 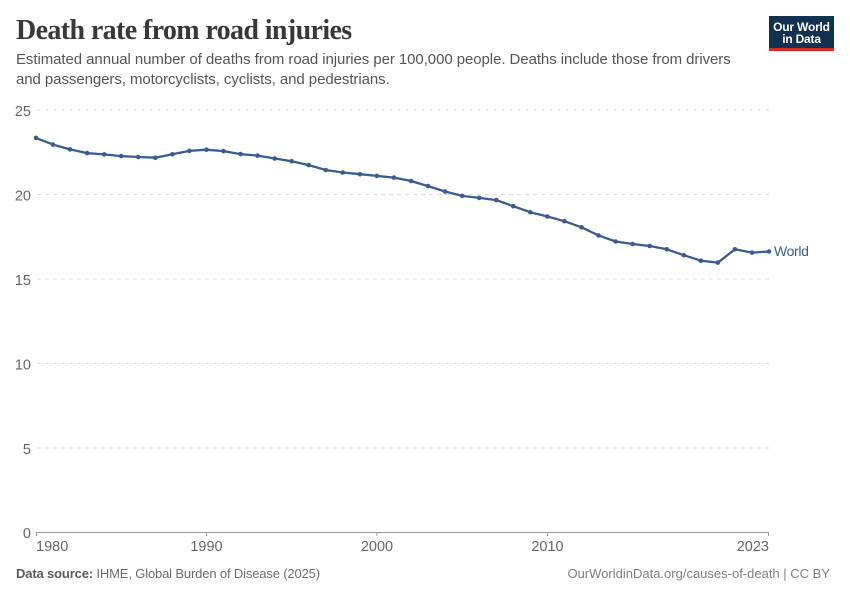 What do you see at coordinates (753, 547) in the screenshot?
I see `svg-text: 2023` at bounding box center [753, 547].